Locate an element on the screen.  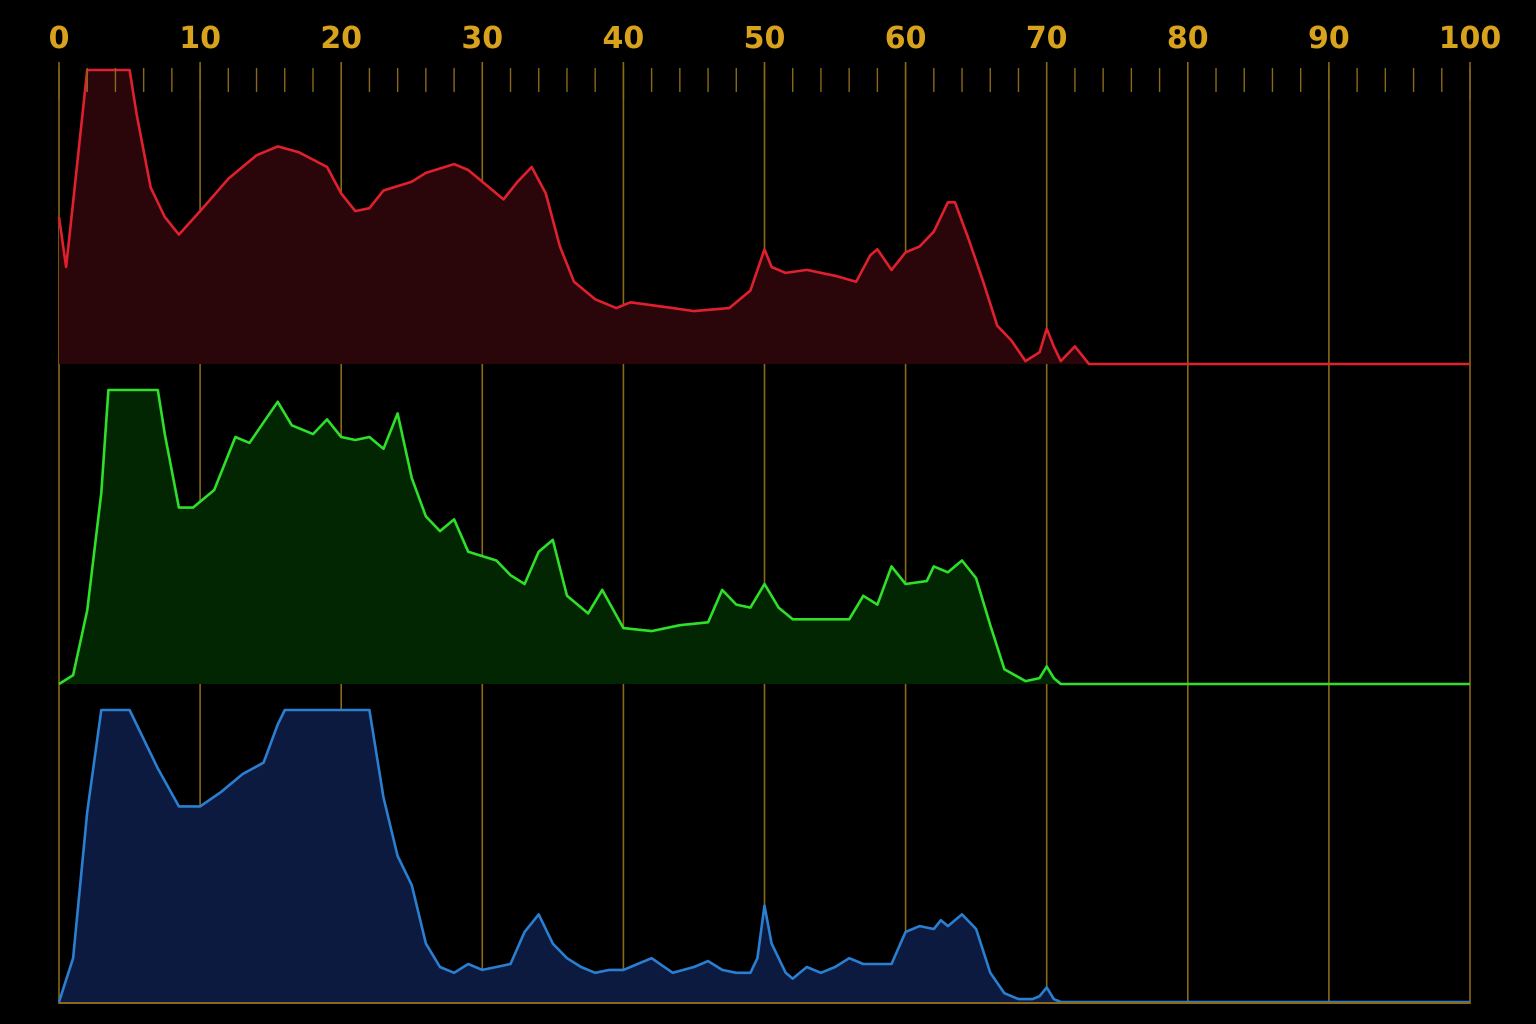
x-tick-label-20: 20 is located at coordinates (341, 38).